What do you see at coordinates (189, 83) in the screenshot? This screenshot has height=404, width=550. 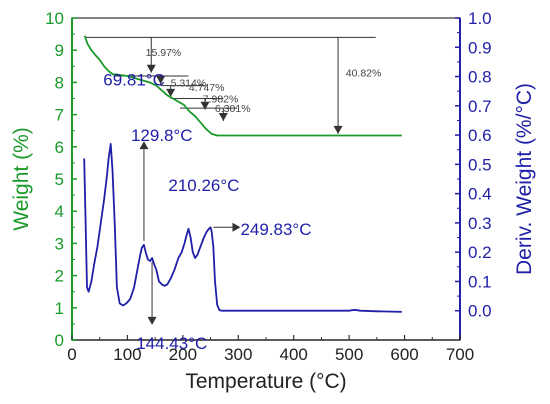 I see `weight-loss-label: 5.314%` at bounding box center [189, 83].